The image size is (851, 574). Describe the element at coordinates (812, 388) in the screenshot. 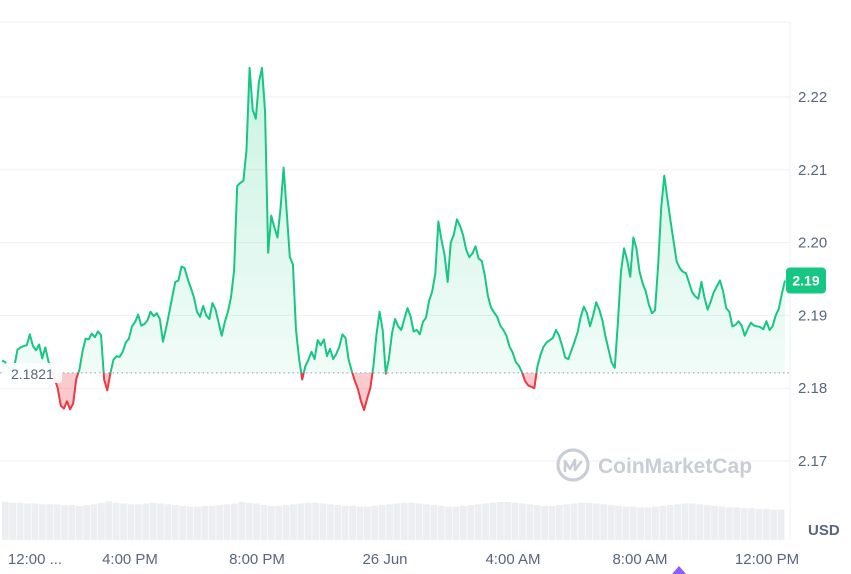

I see `y-tick-label: 2.18` at that location.